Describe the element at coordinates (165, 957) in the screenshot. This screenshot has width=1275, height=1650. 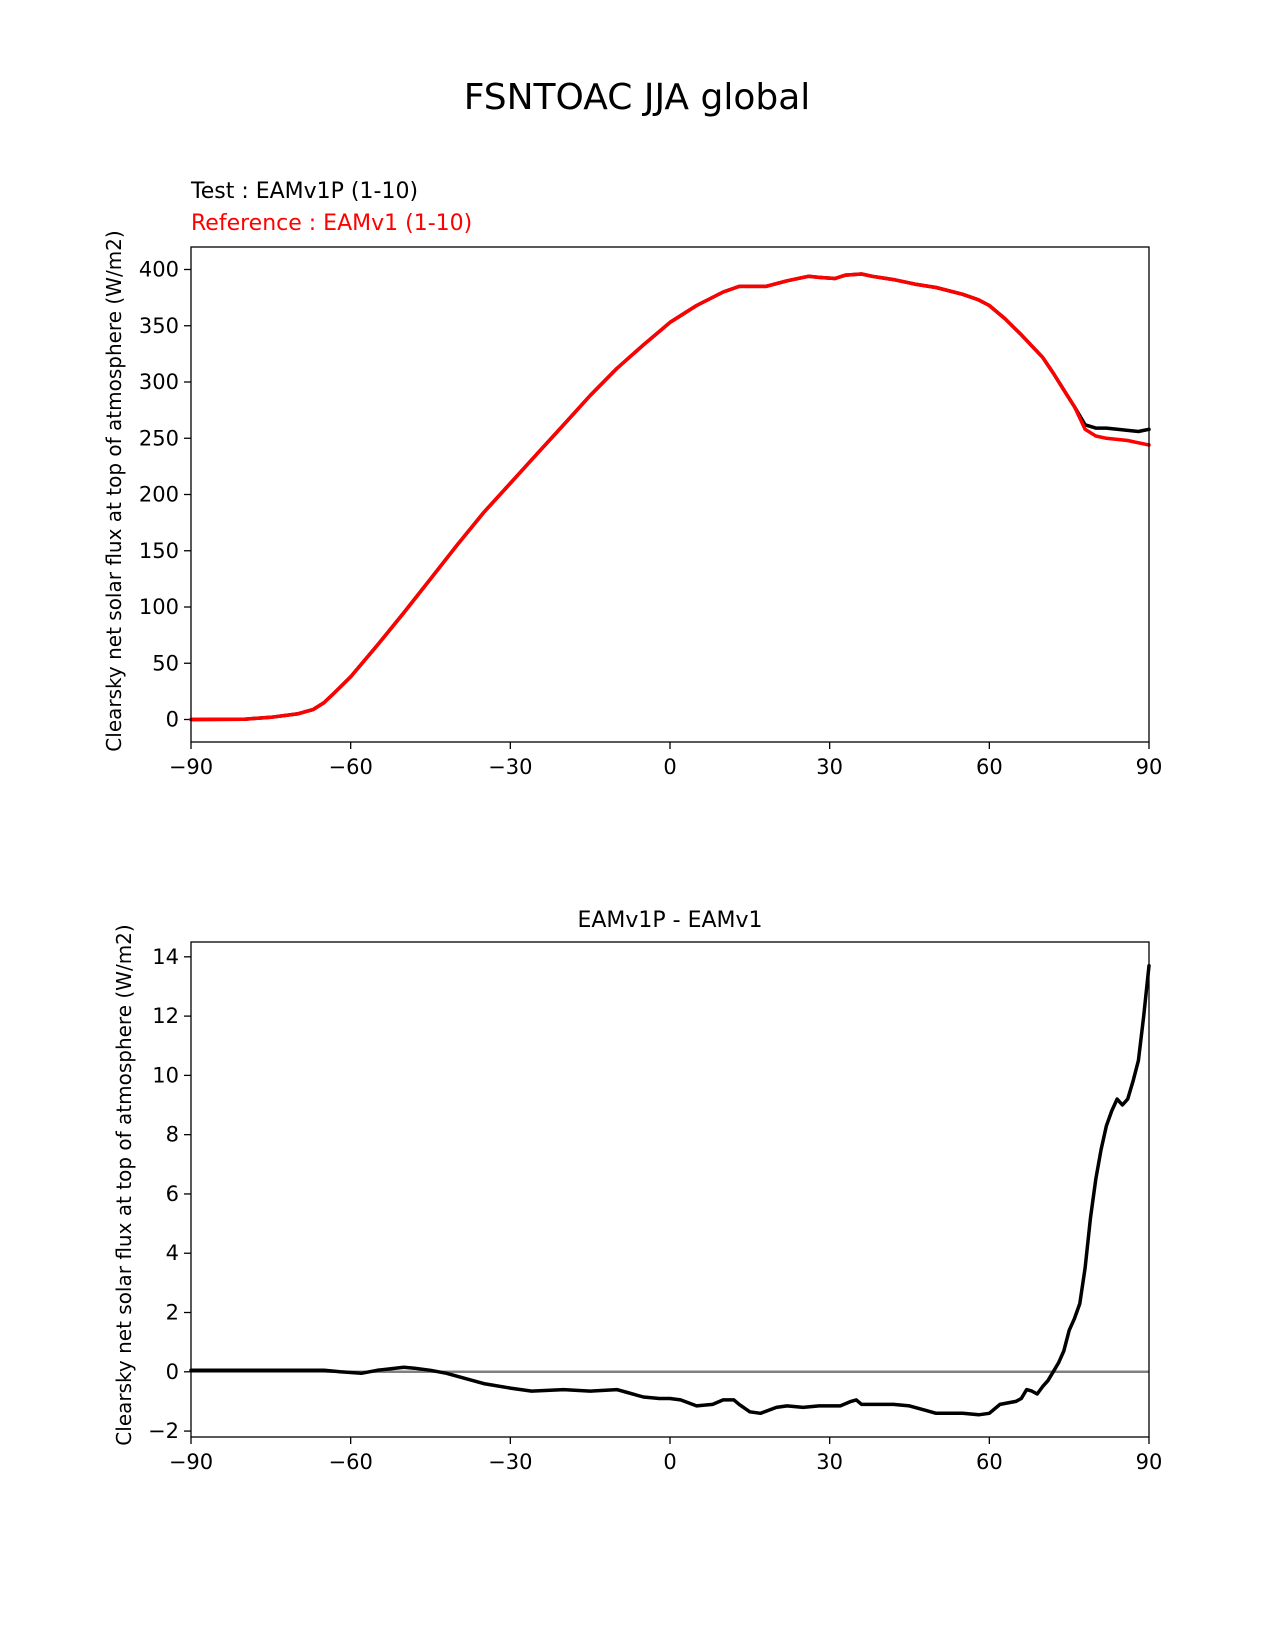
I see `y-tick-label: 14` at that location.